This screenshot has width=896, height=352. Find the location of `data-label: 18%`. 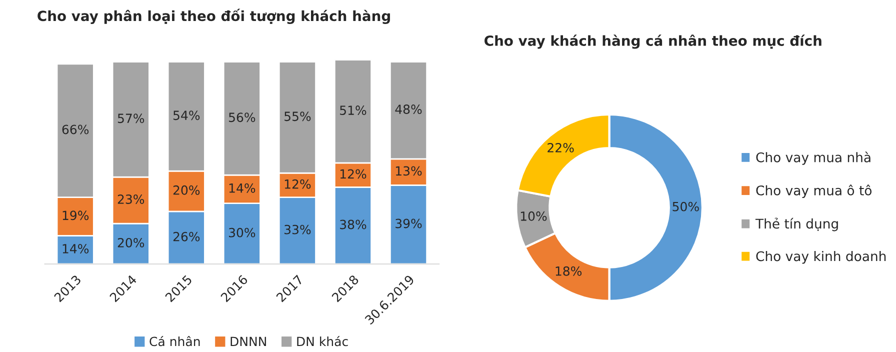

data-label: 18% is located at coordinates (569, 271).